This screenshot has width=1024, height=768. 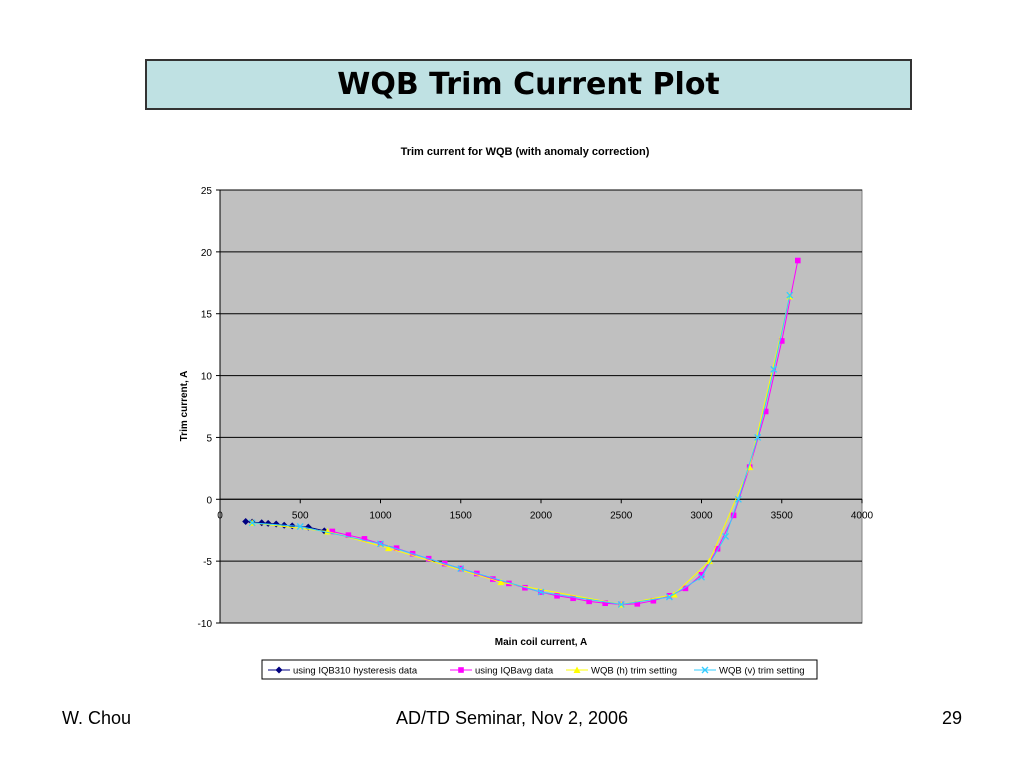 What do you see at coordinates (541, 642) in the screenshot?
I see `x-axis-label: Main coil current, A` at bounding box center [541, 642].